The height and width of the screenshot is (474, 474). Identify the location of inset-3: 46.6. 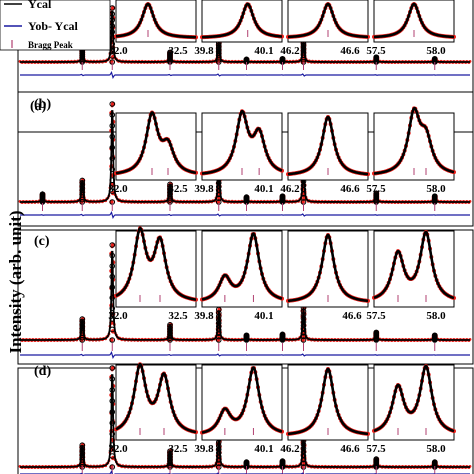
(328, 276).